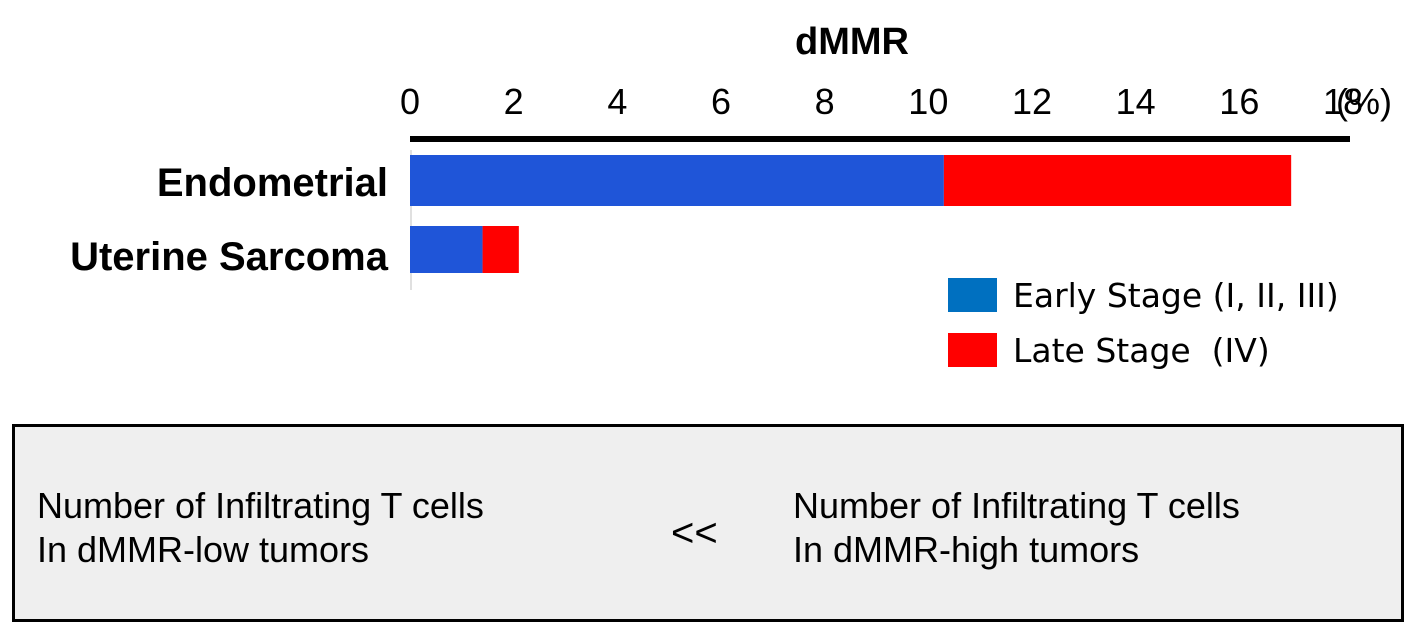  I want to click on unit-label: (%), so click(1364, 101).